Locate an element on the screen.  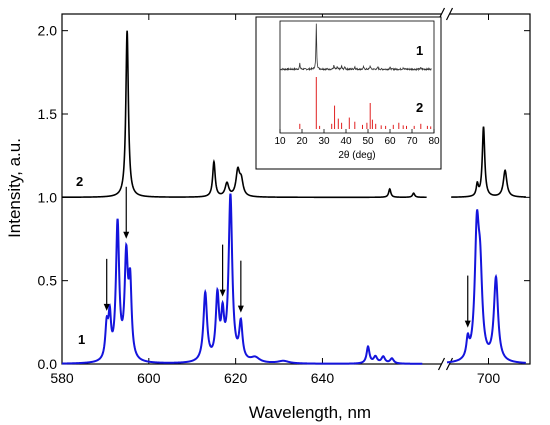
x-axis-title: Wavelength, nm is located at coordinates (310, 412).